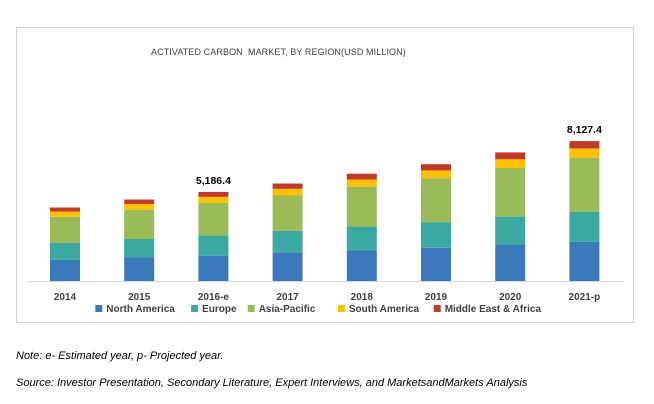 The width and height of the screenshot is (654, 404). Describe the element at coordinates (65, 209) in the screenshot. I see `bar-segment-2014-middle-east-africa` at that location.